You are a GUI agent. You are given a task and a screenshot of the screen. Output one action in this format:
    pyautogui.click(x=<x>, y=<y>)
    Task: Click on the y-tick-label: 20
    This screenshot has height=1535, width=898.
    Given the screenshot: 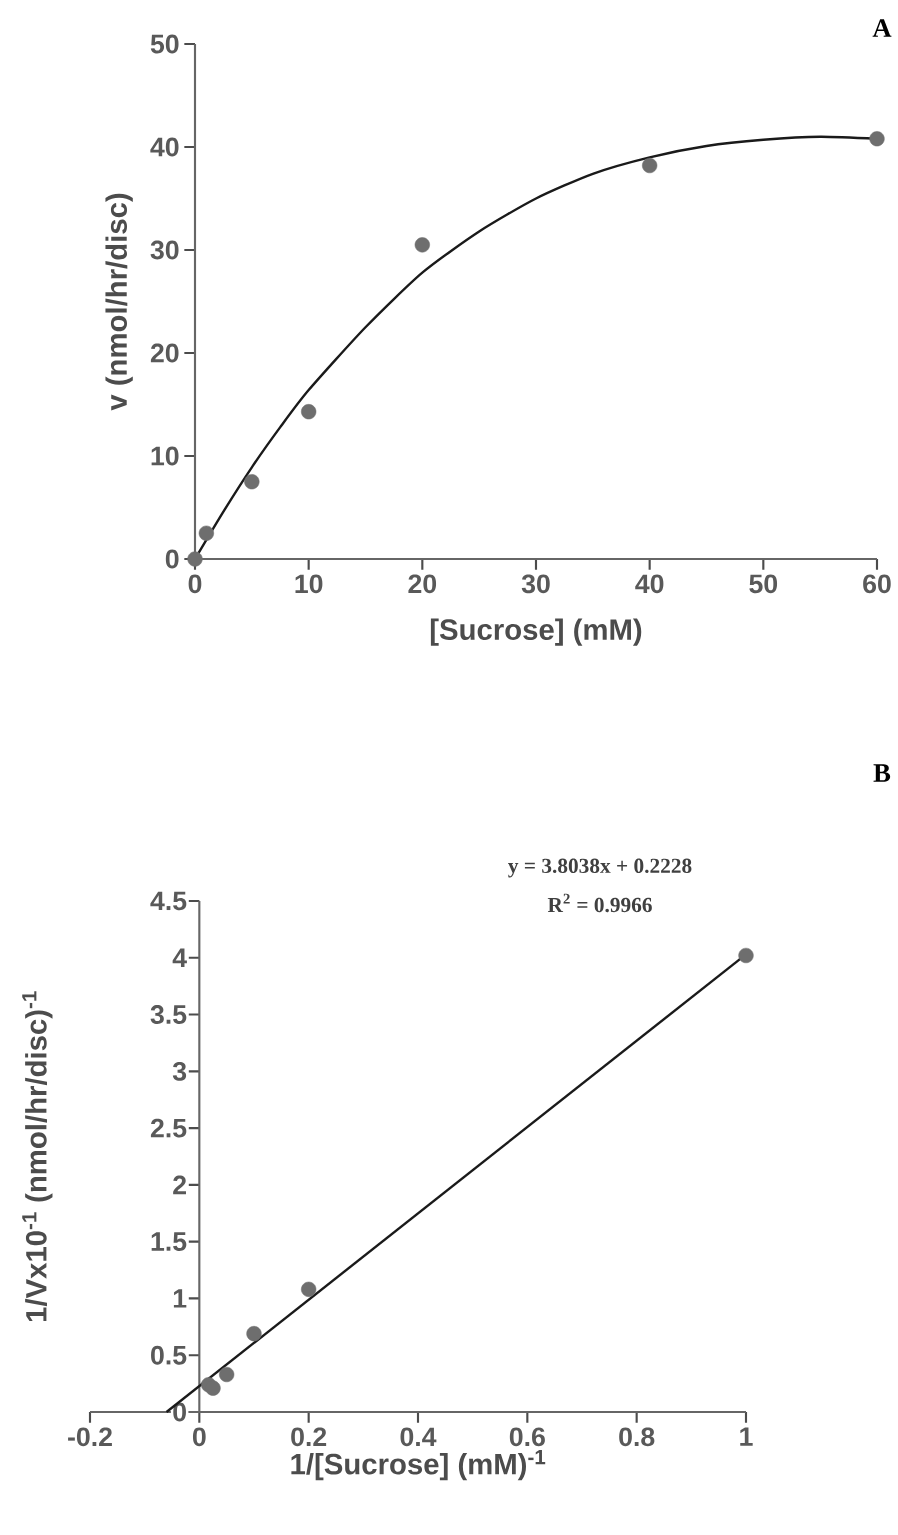 What is the action you would take?
    pyautogui.click(x=164, y=353)
    